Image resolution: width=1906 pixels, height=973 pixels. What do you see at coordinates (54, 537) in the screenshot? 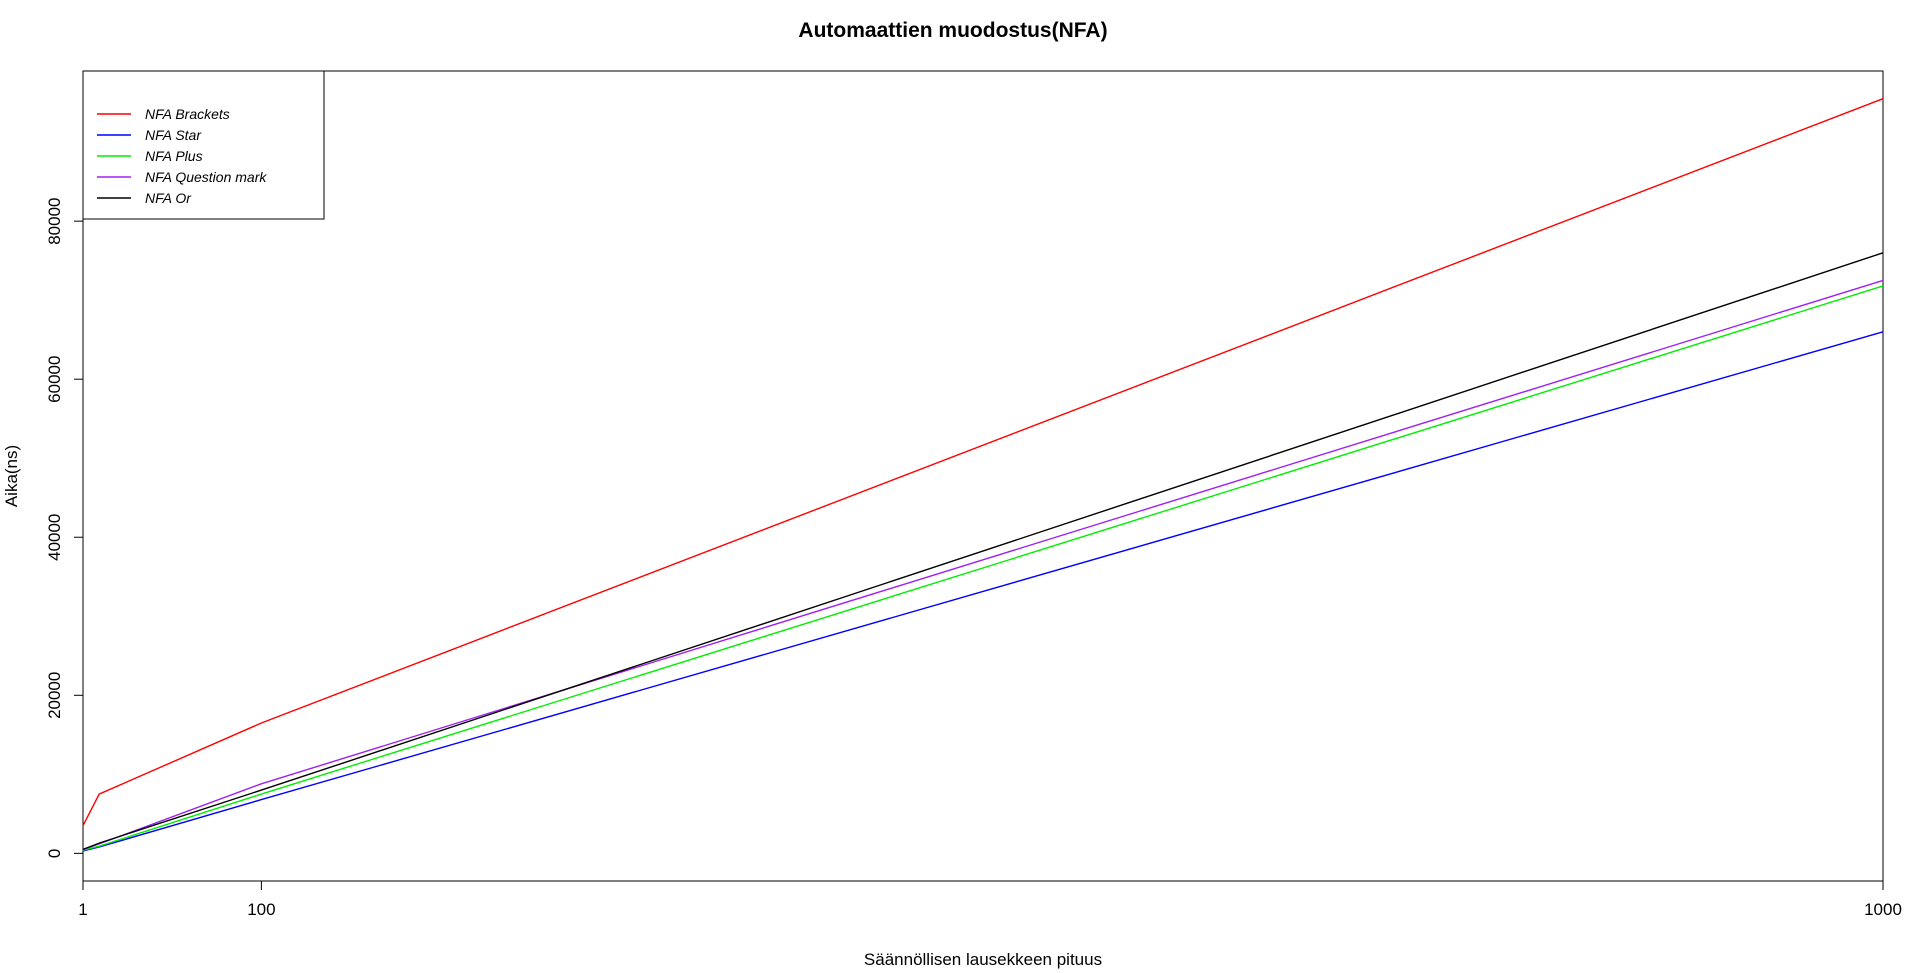
I see `y-tick-label: 40000` at bounding box center [54, 537].